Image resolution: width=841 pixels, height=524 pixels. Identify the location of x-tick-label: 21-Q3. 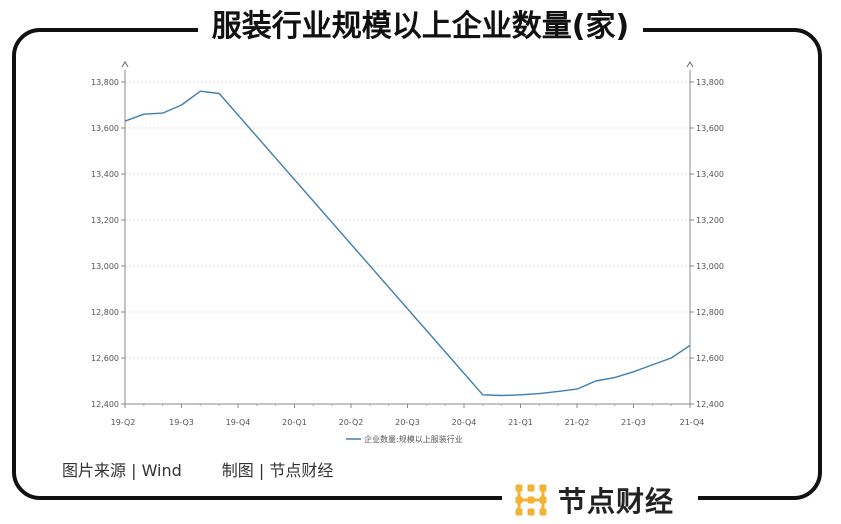
(633, 422).